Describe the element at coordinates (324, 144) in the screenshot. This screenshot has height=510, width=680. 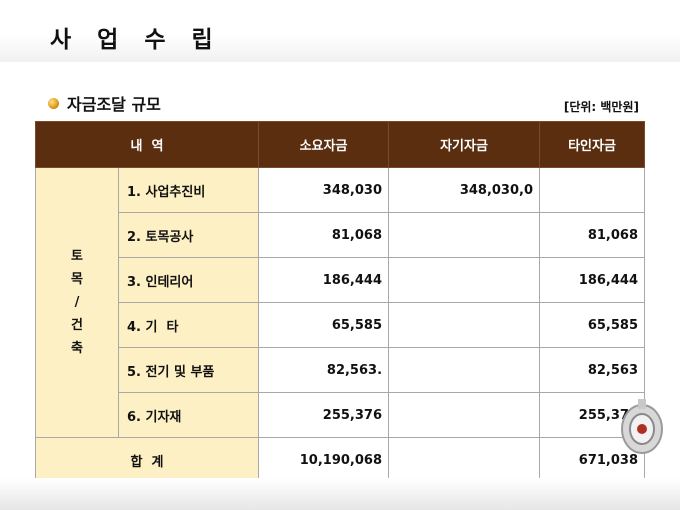
I see `header-required: 소요자금` at that location.